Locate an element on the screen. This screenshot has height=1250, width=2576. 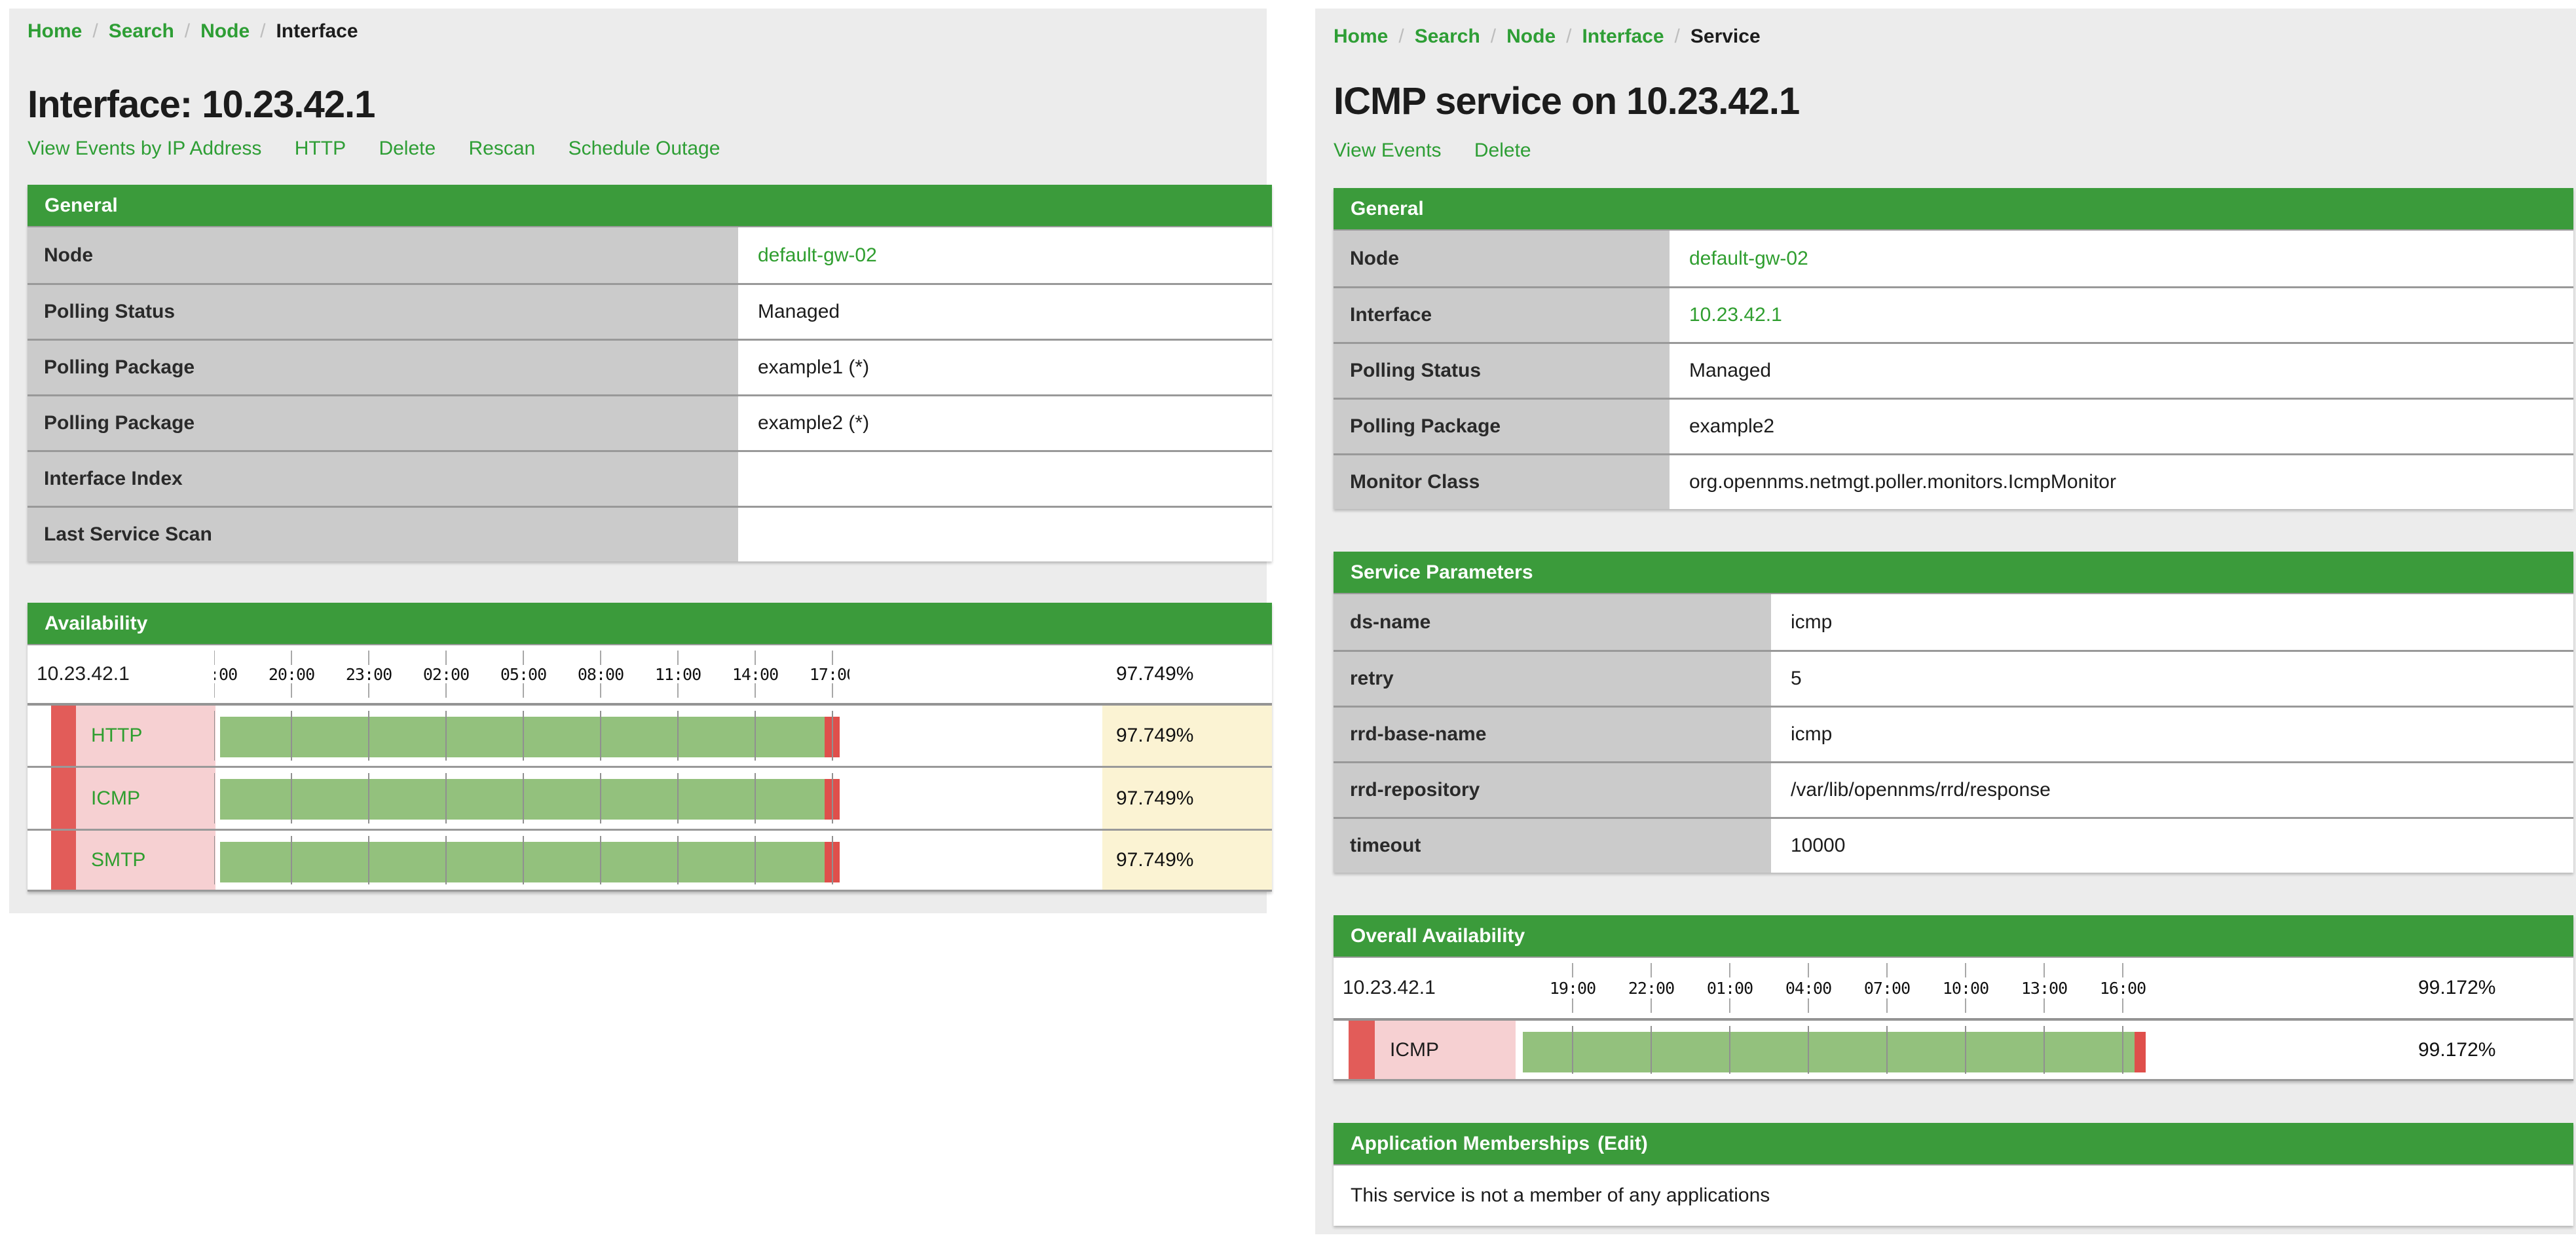
row-label: Interface Index is located at coordinates (383, 479).